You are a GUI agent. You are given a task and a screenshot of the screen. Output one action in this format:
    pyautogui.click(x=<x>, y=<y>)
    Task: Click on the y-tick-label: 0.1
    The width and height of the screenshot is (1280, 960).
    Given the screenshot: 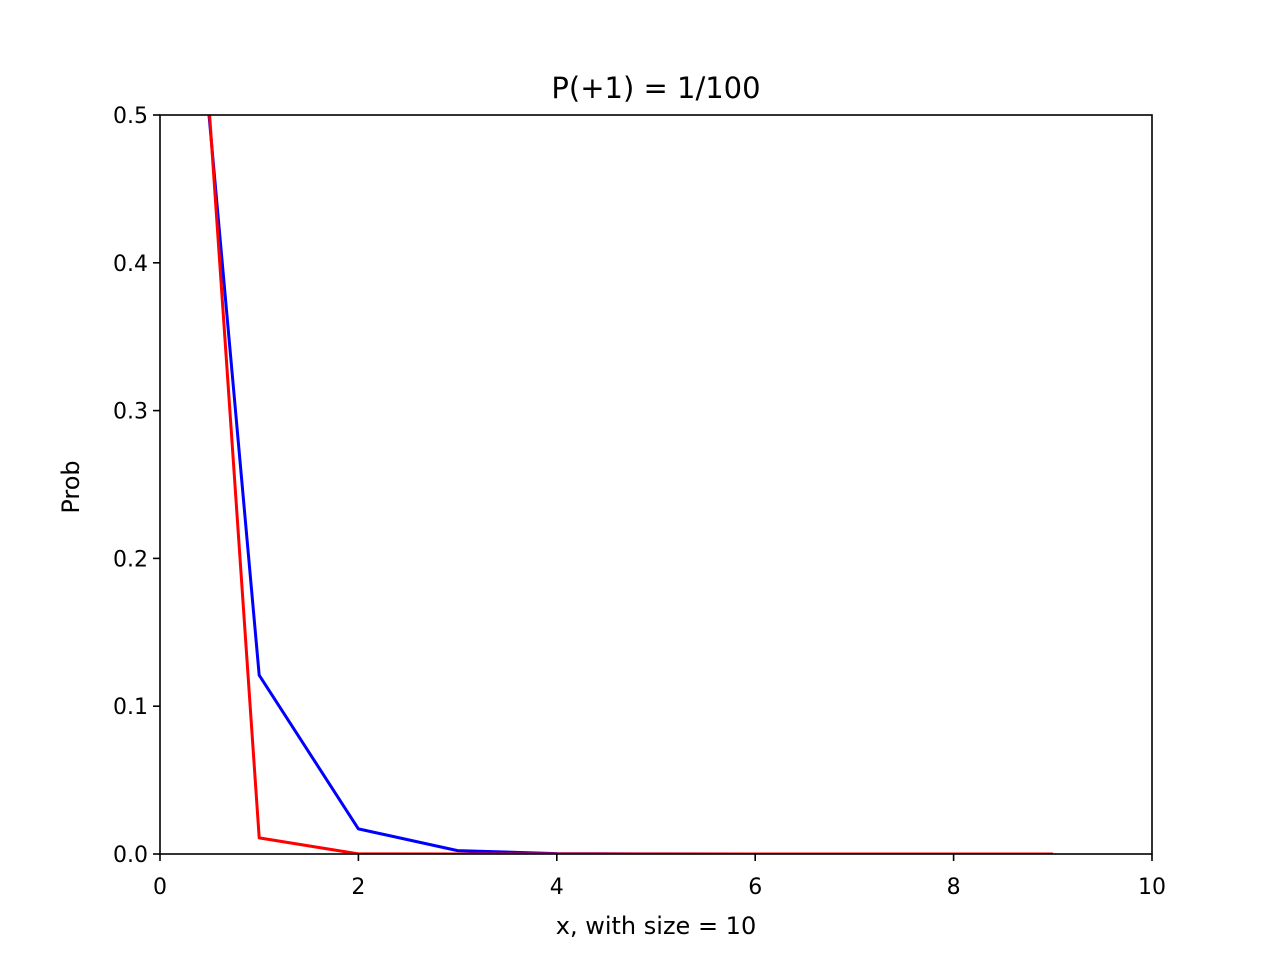 What is the action you would take?
    pyautogui.click(x=130, y=707)
    